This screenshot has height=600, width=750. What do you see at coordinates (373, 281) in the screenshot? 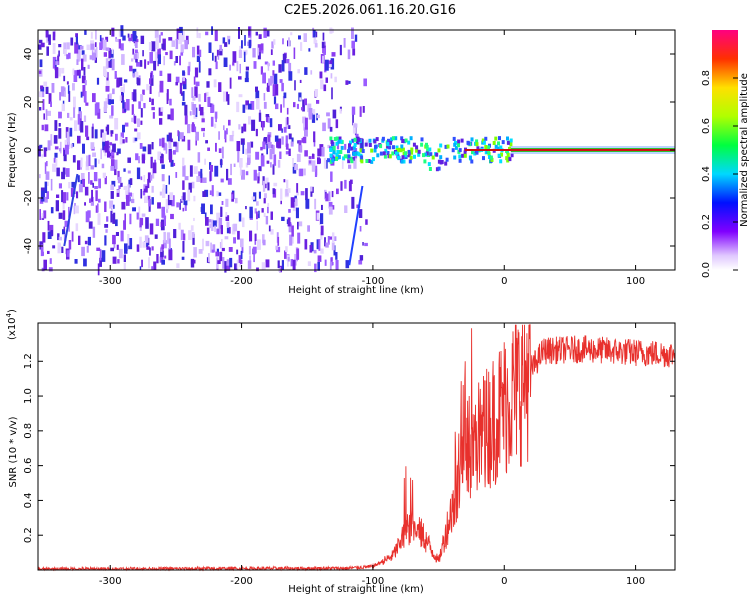
I see `spectrogram-x-tick-label: -100` at bounding box center [373, 281].